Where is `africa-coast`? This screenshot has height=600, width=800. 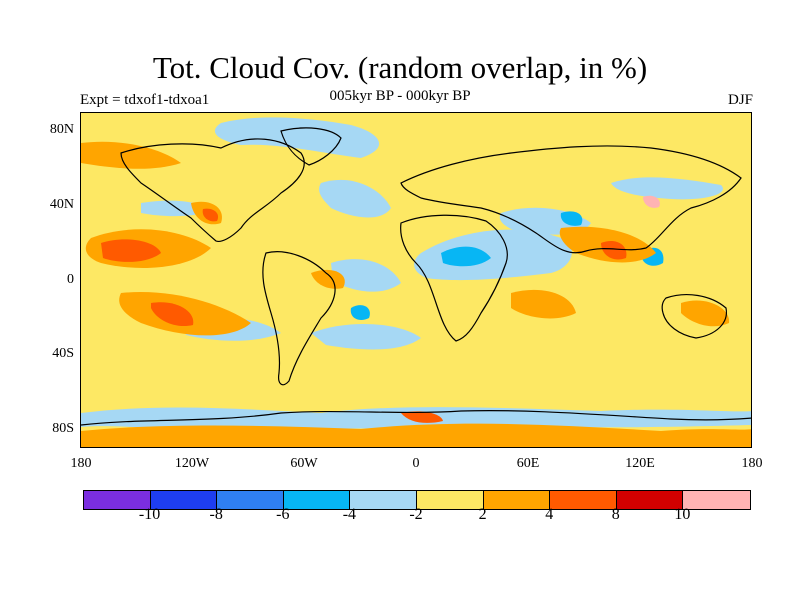
africa-coast is located at coordinates (454, 278).